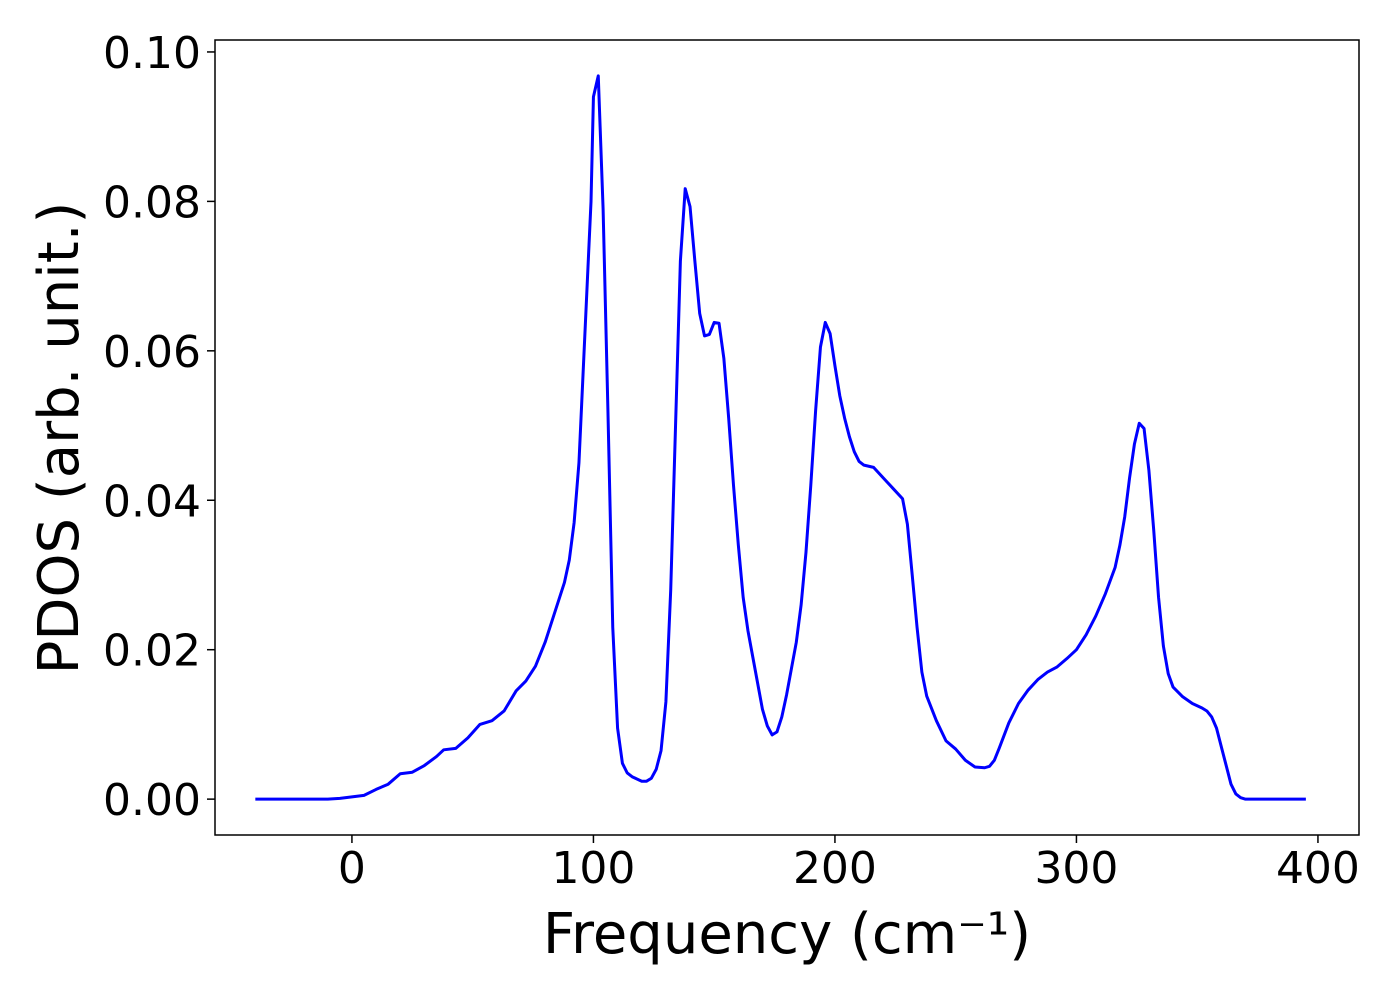 Image resolution: width=1400 pixels, height=1000 pixels. What do you see at coordinates (1318, 868) in the screenshot?
I see `x-tick-label: 400` at bounding box center [1318, 868].